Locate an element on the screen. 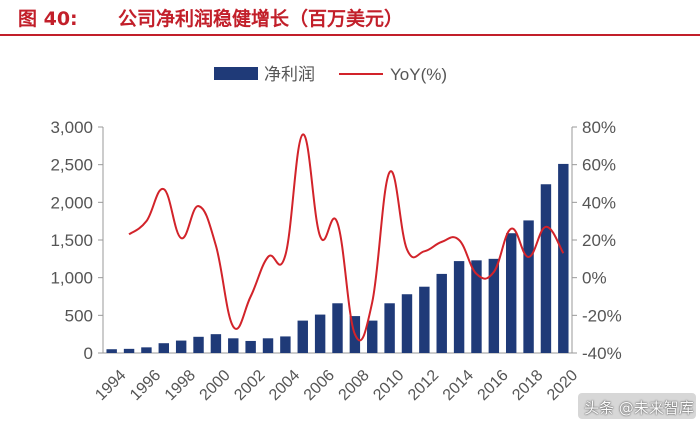  y-left-tick-label: 1,500 is located at coordinates (71, 240).